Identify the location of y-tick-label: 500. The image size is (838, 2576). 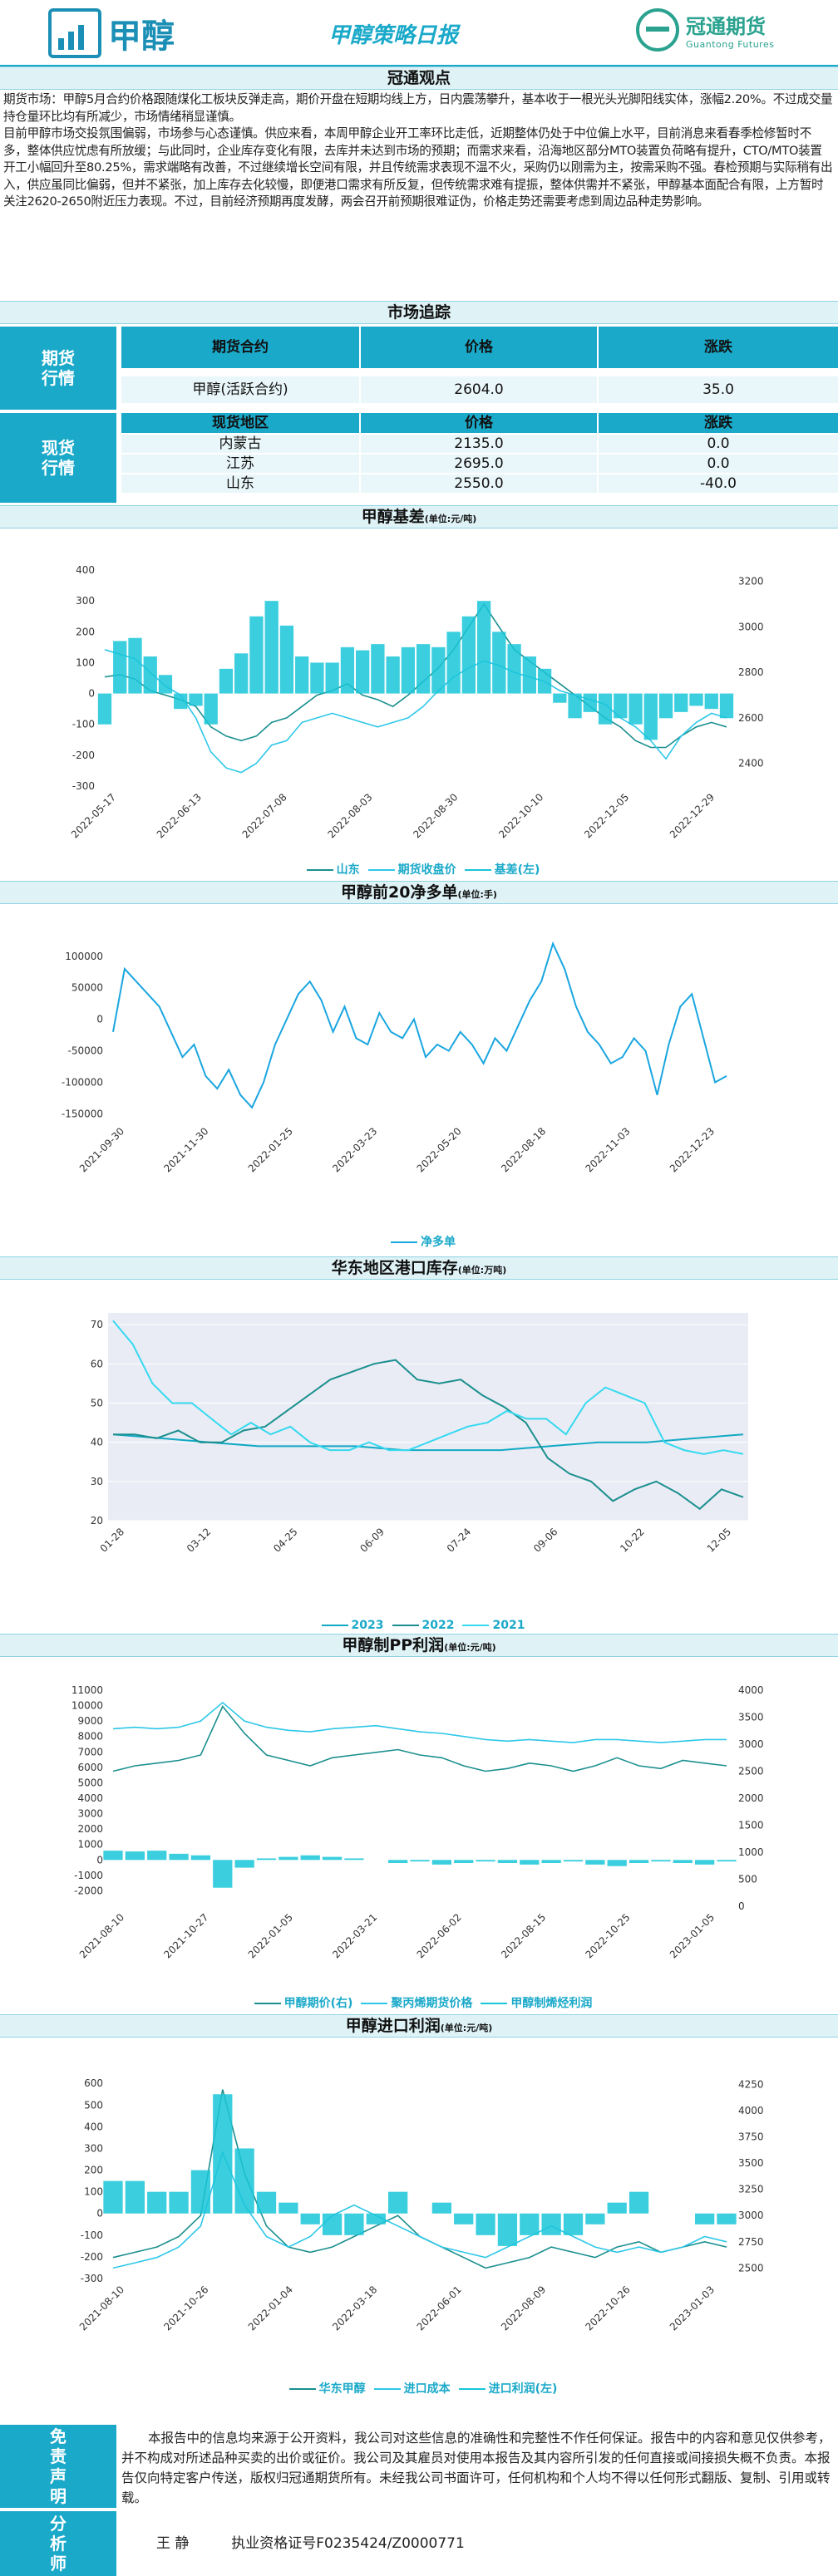
(94, 2105).